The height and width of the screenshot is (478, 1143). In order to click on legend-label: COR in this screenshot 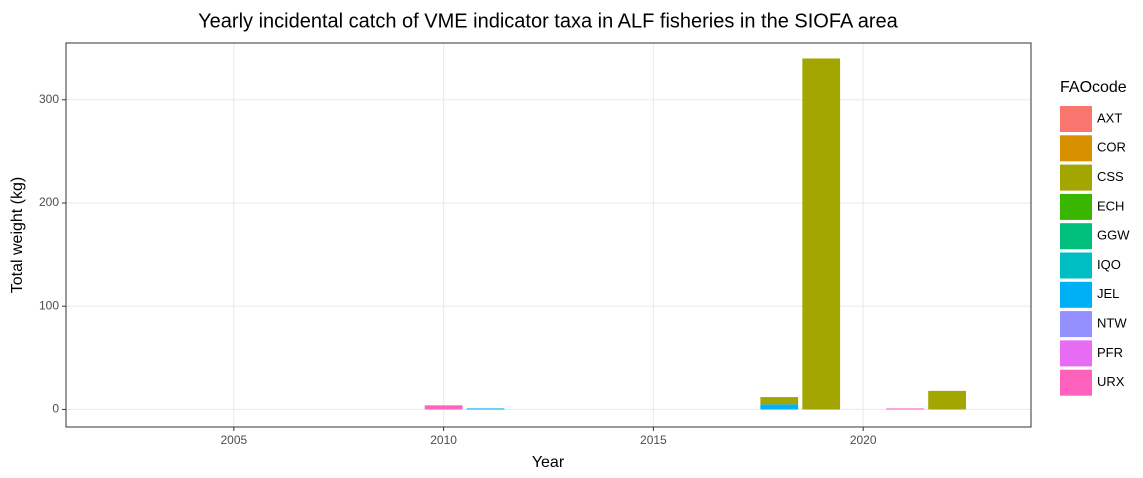, I will do `click(1111, 147)`.